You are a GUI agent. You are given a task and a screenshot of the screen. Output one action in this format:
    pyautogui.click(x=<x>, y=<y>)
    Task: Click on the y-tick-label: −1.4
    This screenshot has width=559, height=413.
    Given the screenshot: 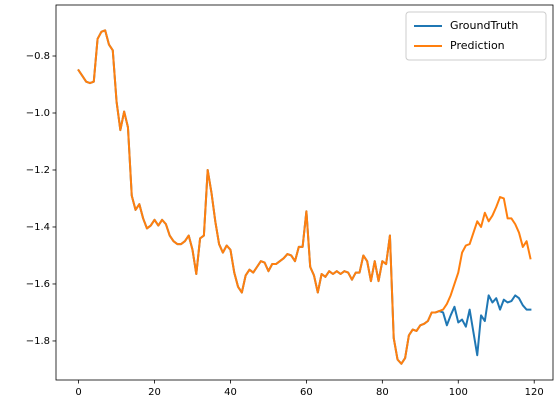 What is the action you would take?
    pyautogui.click(x=38, y=227)
    